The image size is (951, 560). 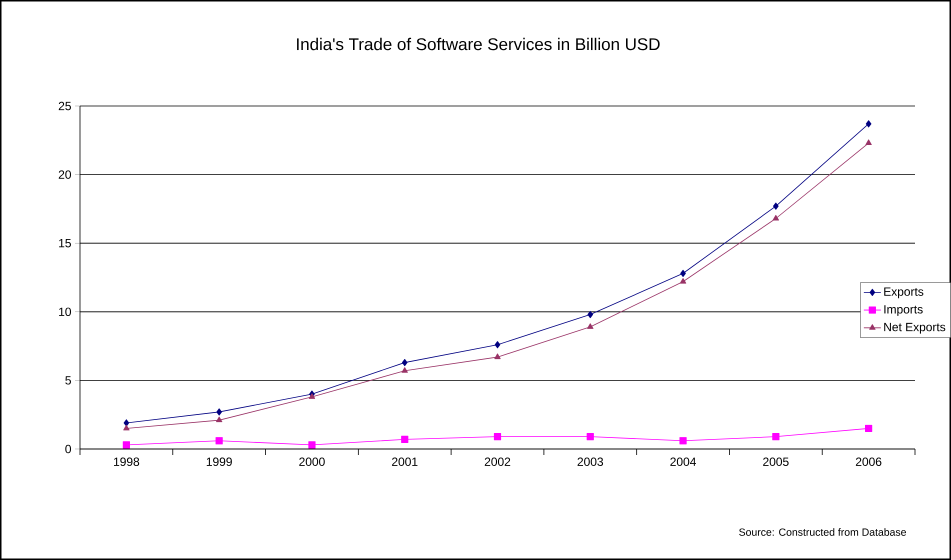 I want to click on x-tick-label: 2003, so click(x=591, y=462).